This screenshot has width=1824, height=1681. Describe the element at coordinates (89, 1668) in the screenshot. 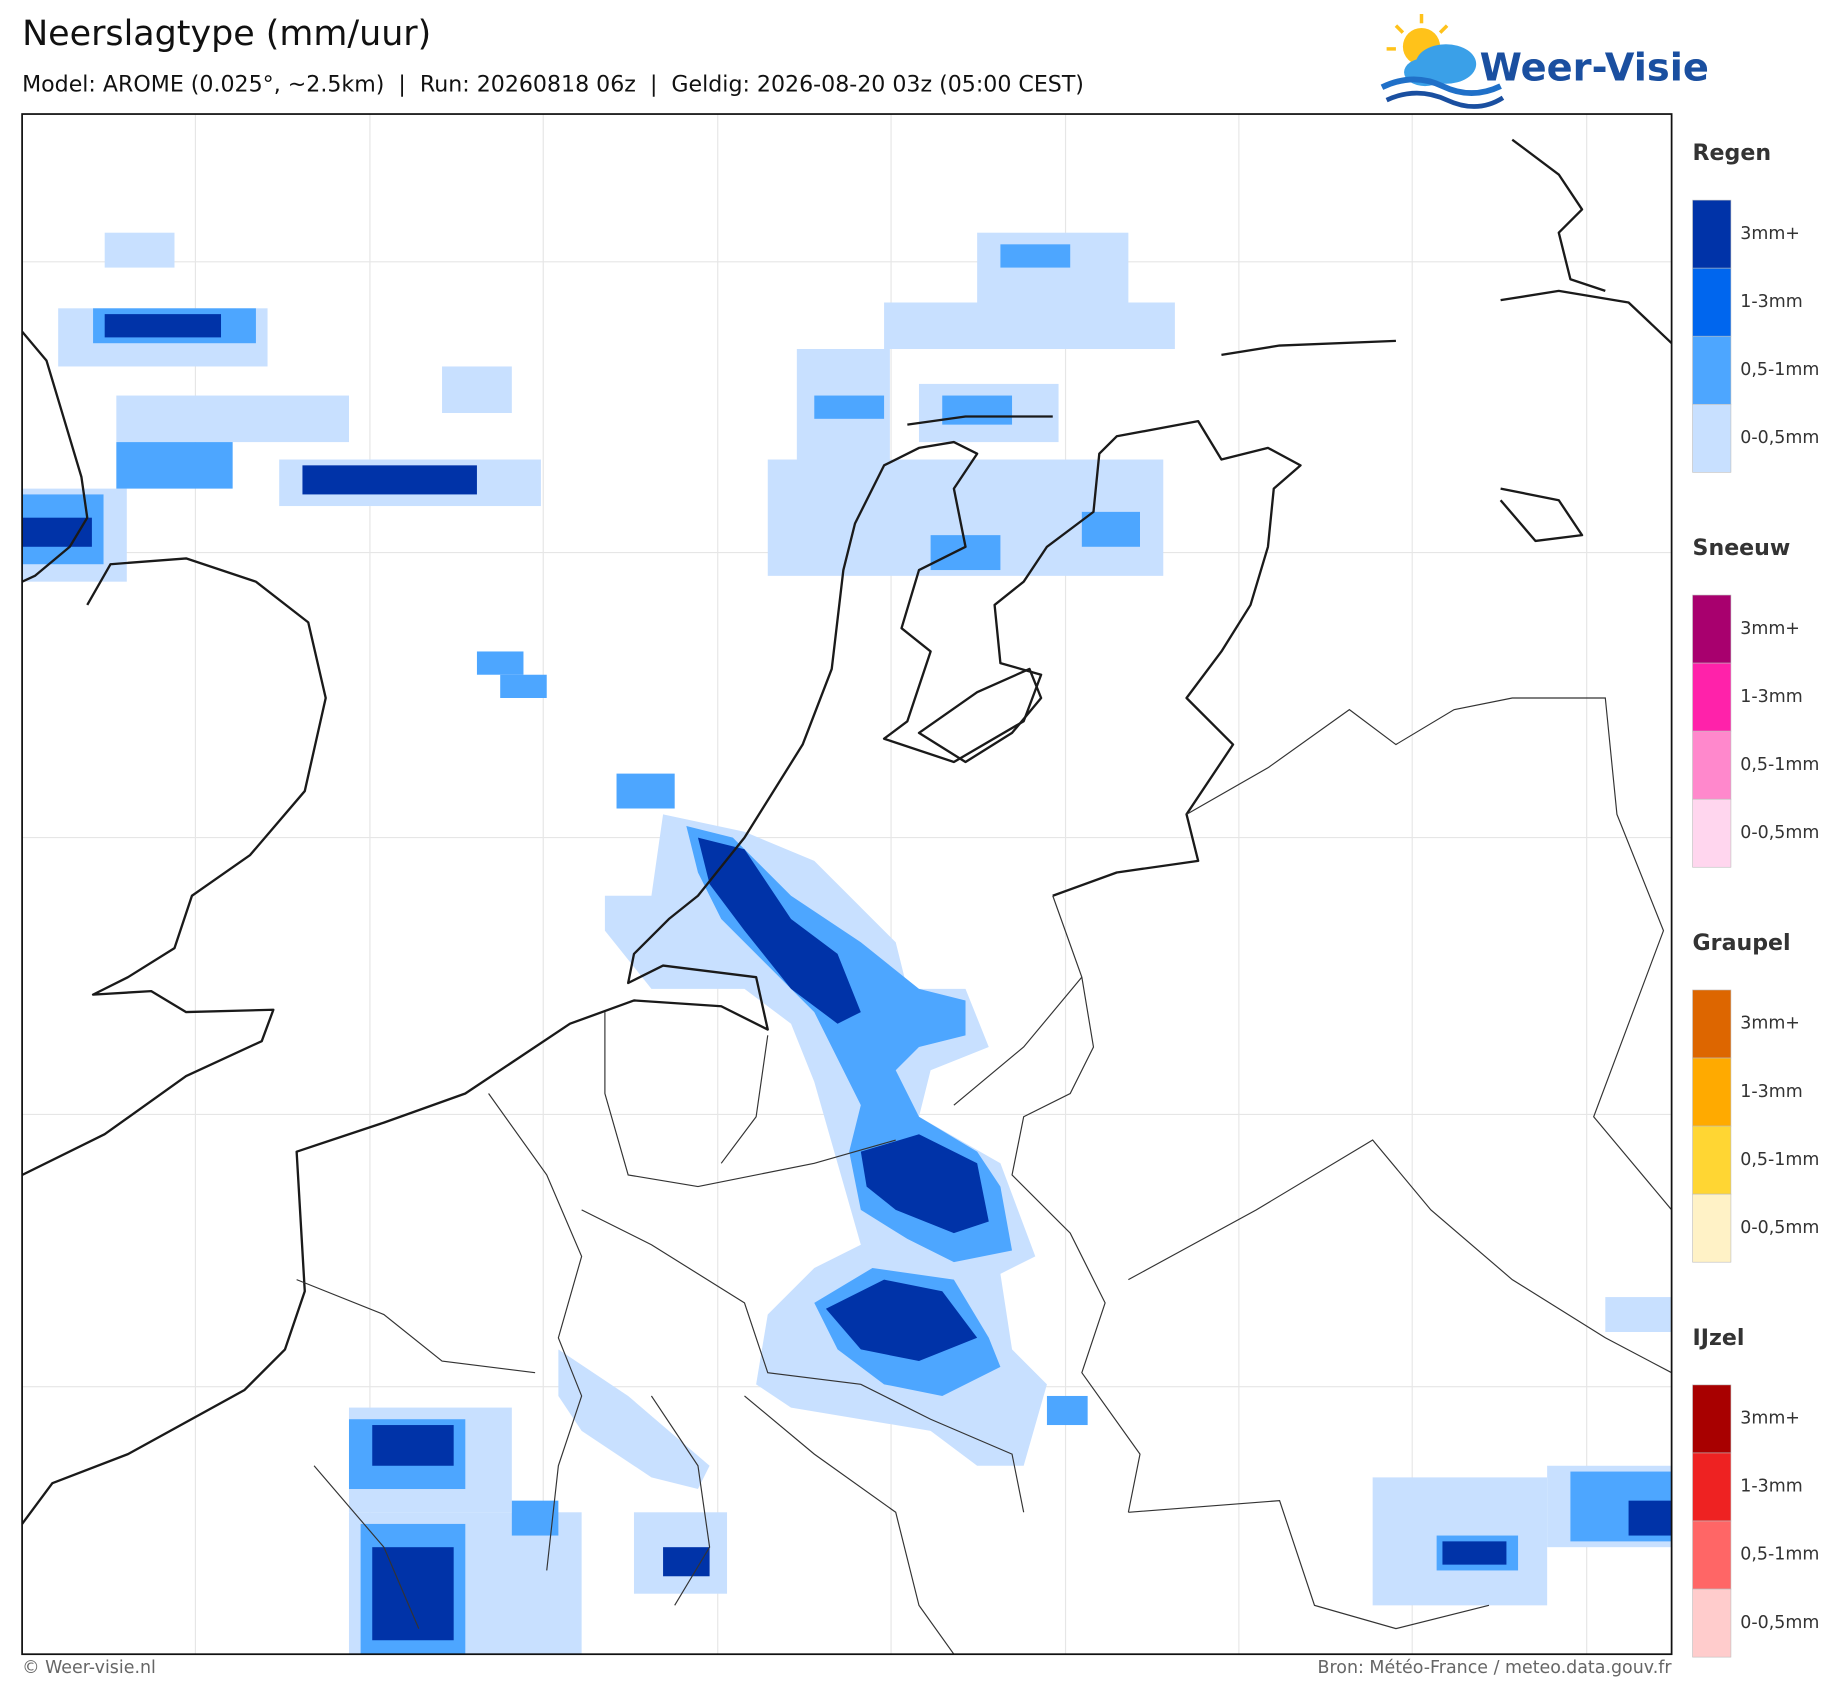

I see `credit: © Weer-visie.nl` at that location.